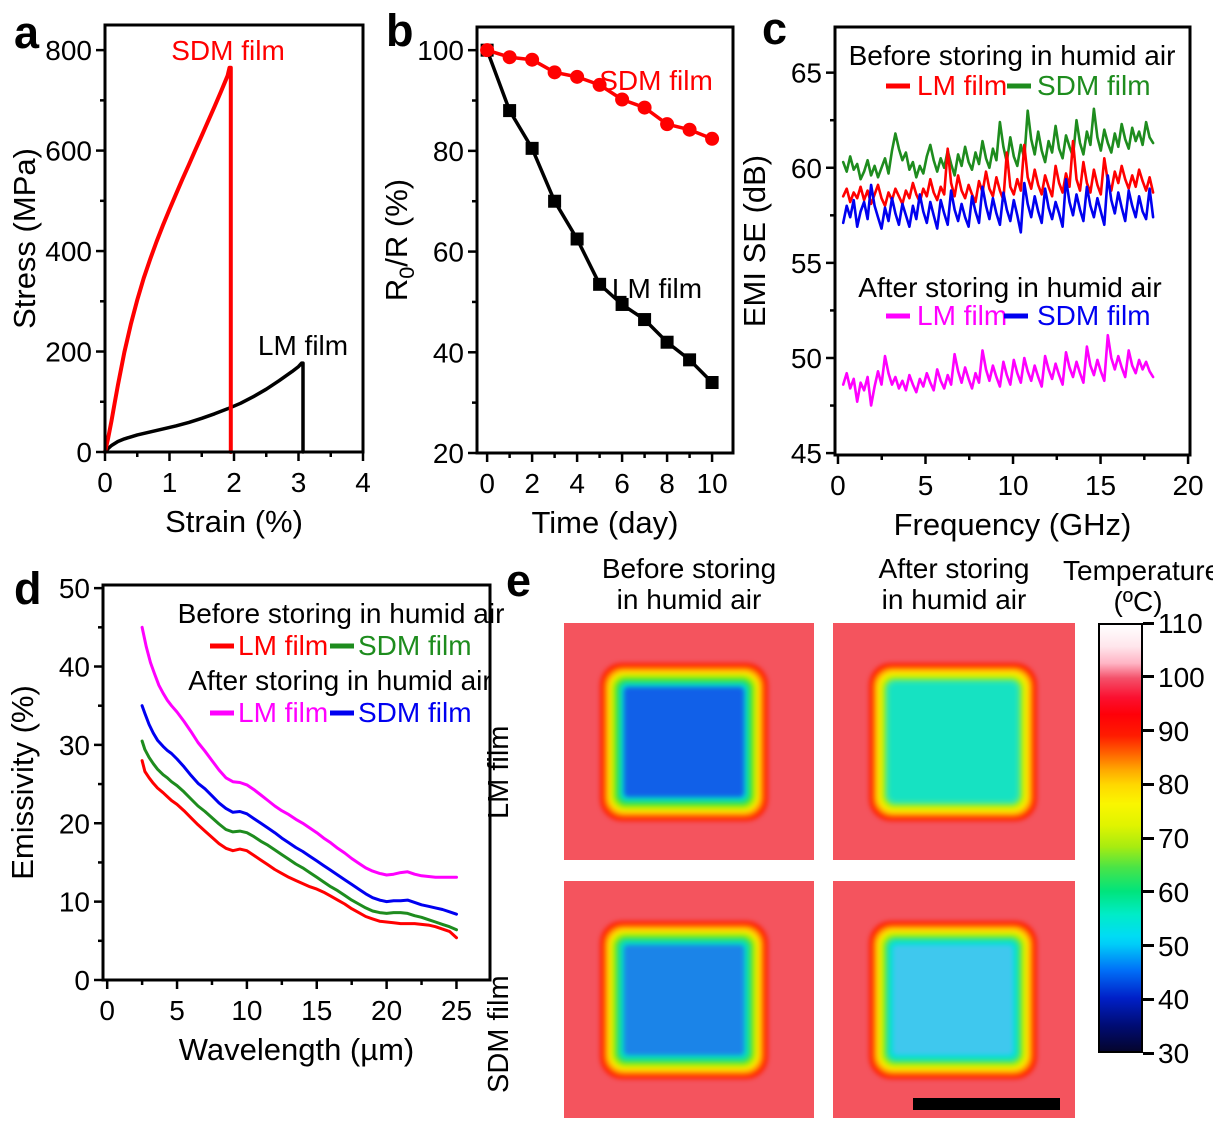 Image resolution: width=1213 pixels, height=1130 pixels. Describe the element at coordinates (986, 1104) in the screenshot. I see `scale-bar` at that location.